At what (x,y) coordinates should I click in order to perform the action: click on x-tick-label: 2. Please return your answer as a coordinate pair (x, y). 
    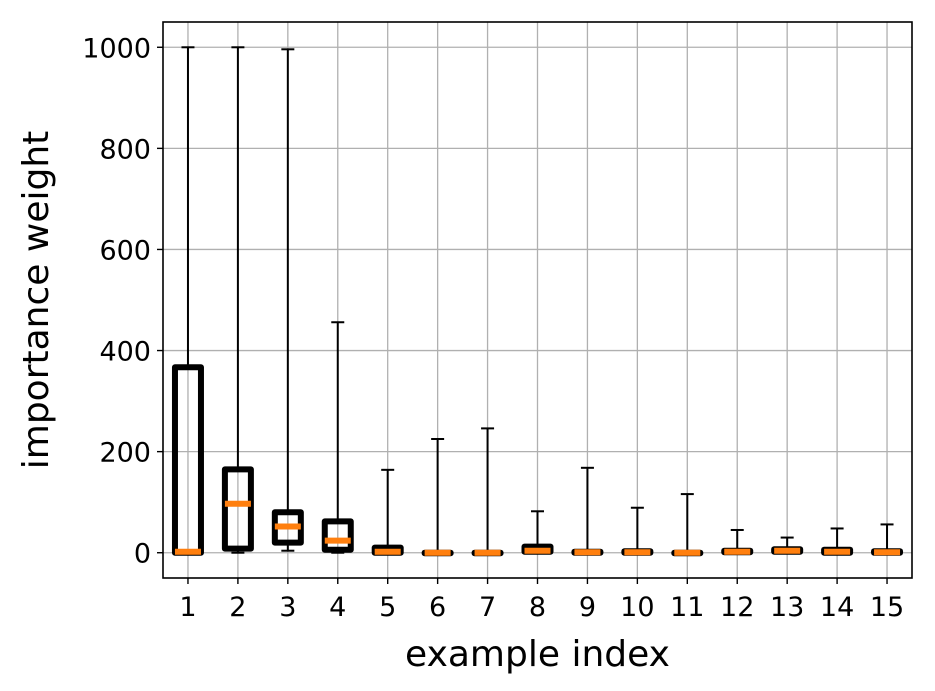
    Looking at the image, I should click on (237, 607).